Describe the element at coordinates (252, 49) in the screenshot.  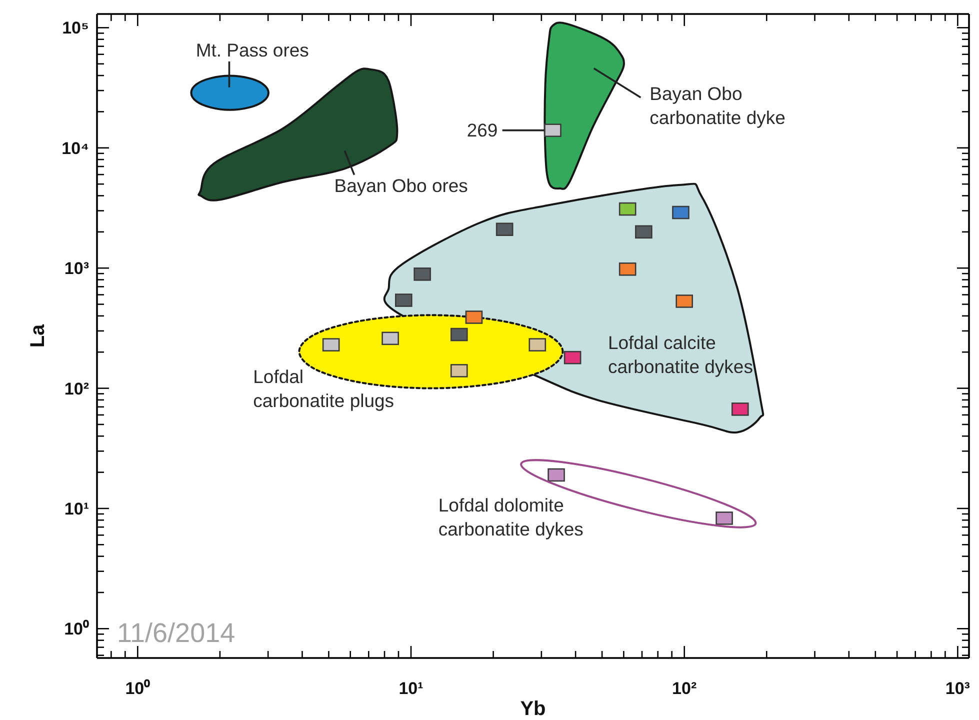
I see `series-label: Mt. Pass ores` at that location.